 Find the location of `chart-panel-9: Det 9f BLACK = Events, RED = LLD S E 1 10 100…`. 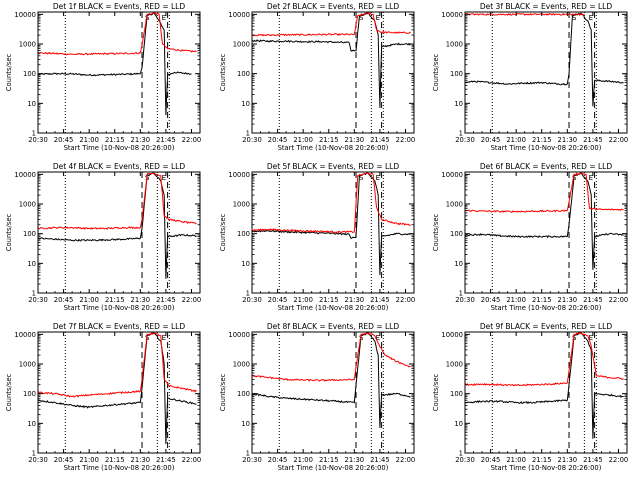

chart-panel-9: Det 9f BLACK = Events, RED = LLD S E 1 10 100… is located at coordinates (530, 397).